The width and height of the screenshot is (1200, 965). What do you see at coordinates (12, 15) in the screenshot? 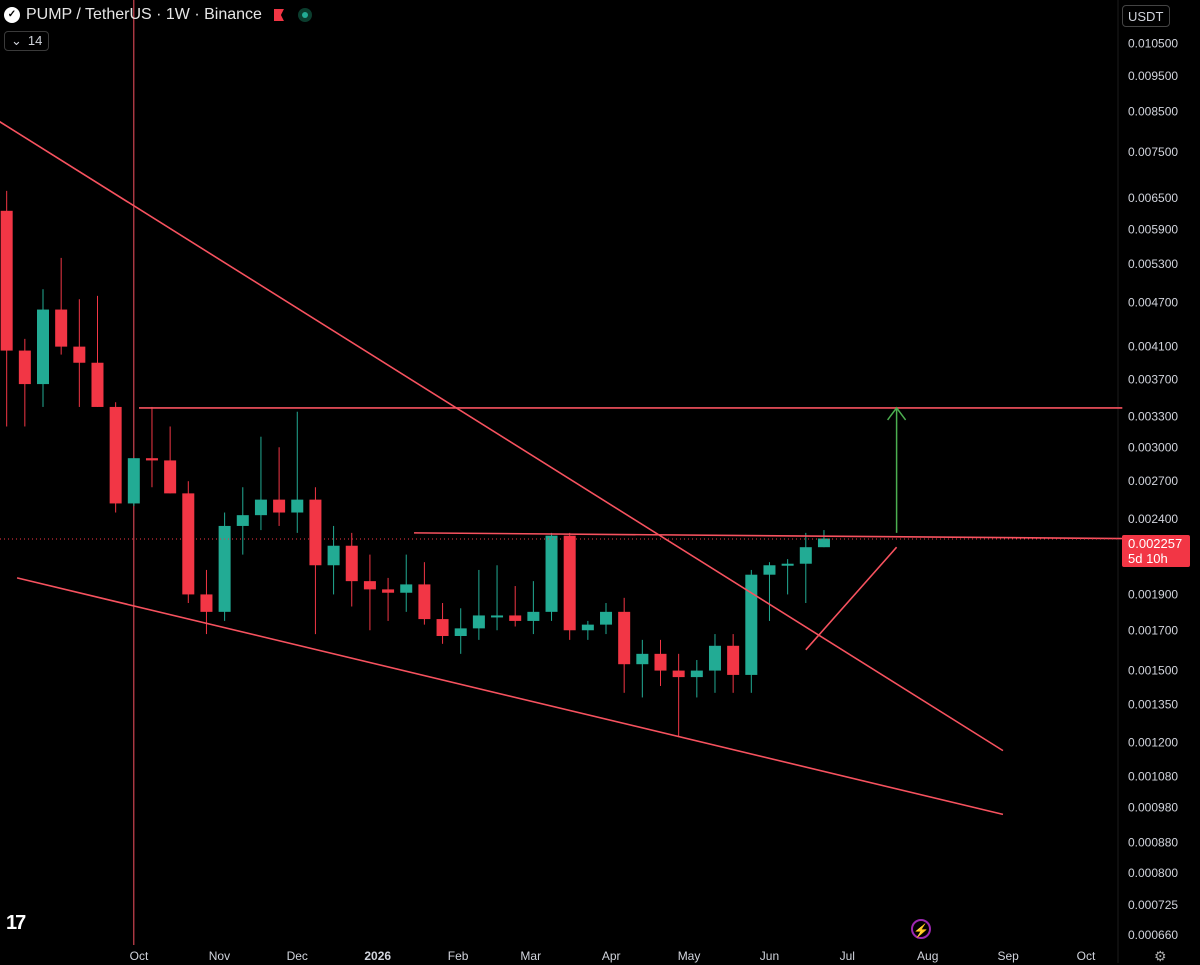
I see `symbol-icon: ✓` at bounding box center [12, 15].